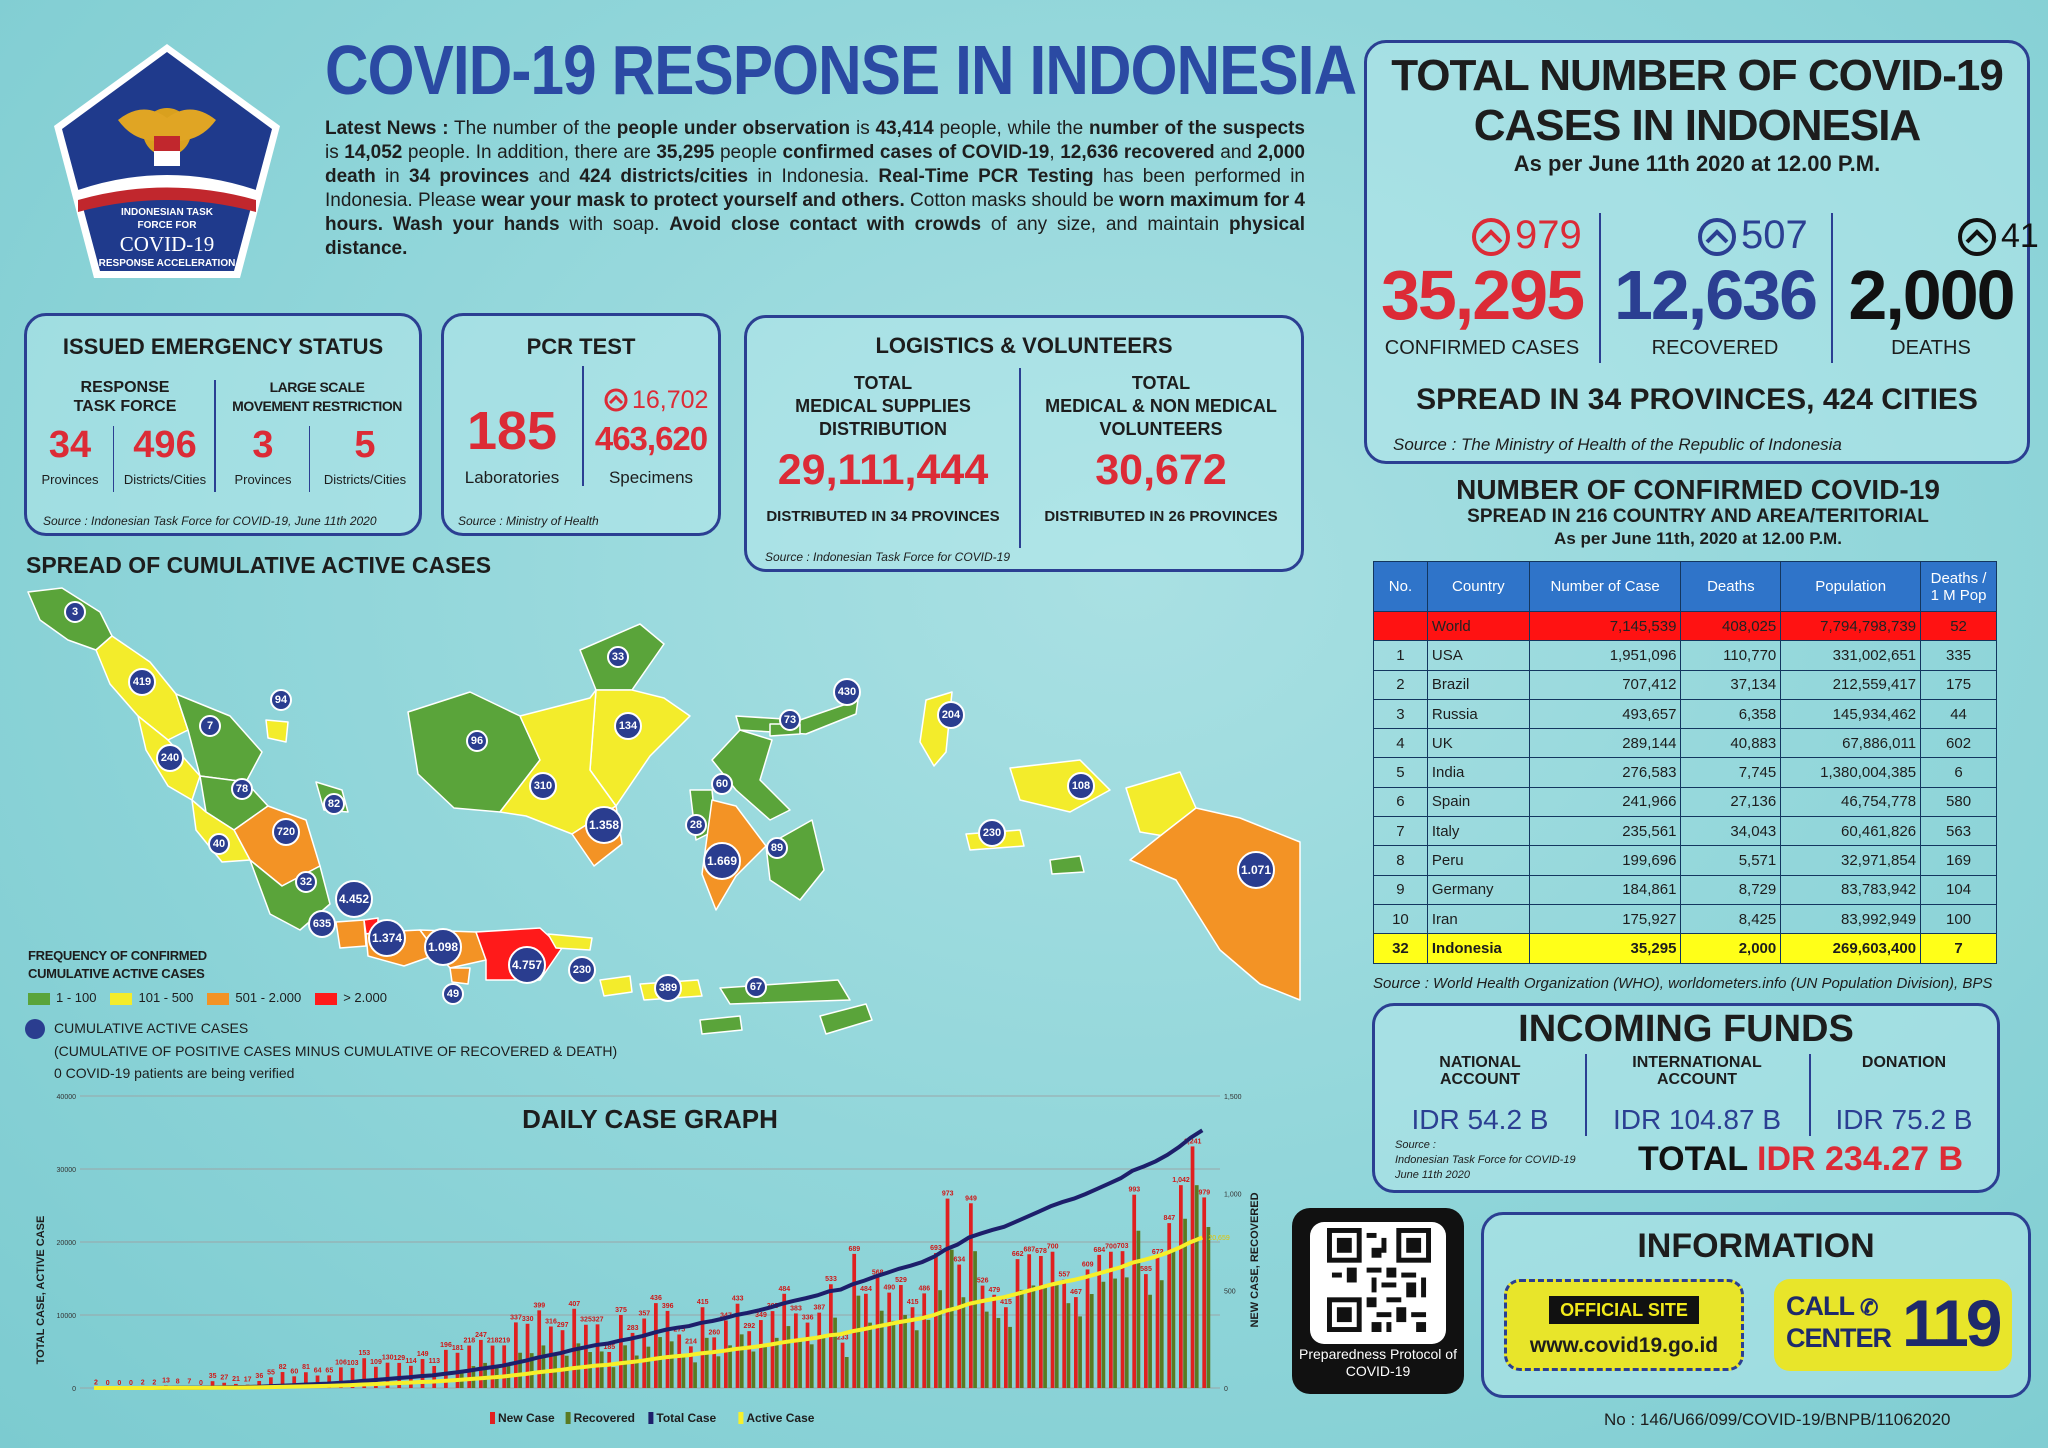 The height and width of the screenshot is (1448, 2048). I want to click on map-marker: 1.358, so click(604, 825).